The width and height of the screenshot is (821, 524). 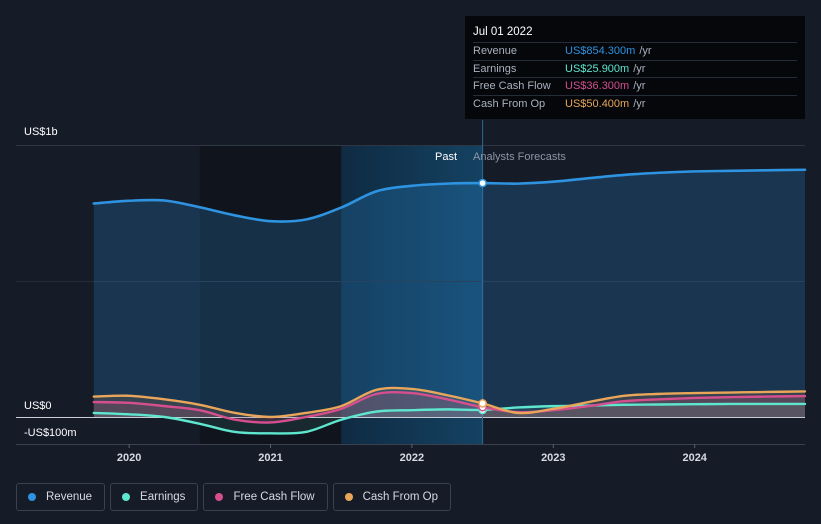 What do you see at coordinates (129, 458) in the screenshot?
I see `x-tick-label: 2020` at bounding box center [129, 458].